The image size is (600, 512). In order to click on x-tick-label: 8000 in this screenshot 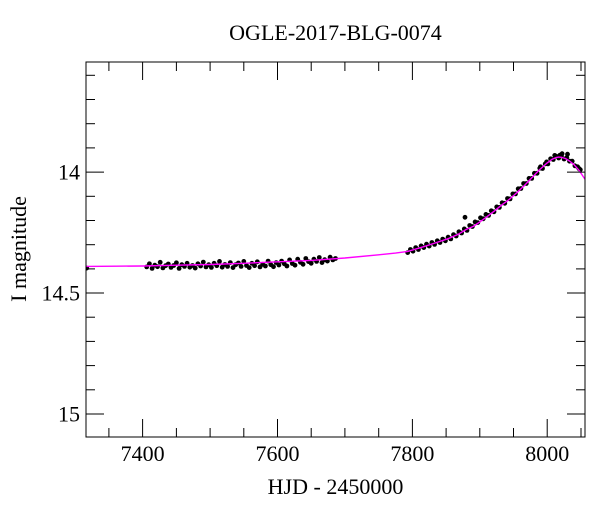, I will do `click(547, 453)`.